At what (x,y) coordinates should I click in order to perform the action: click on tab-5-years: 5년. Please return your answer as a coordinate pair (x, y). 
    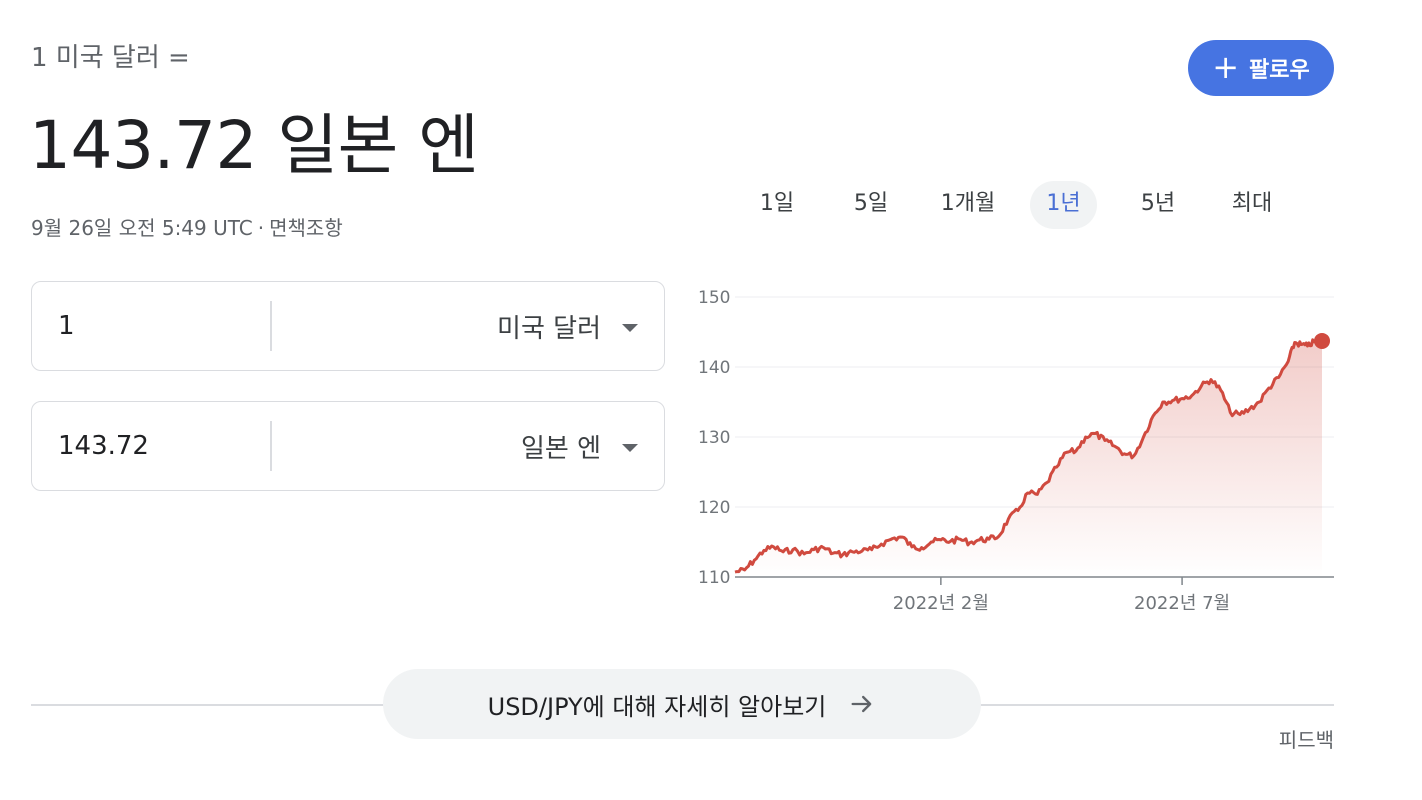
    Looking at the image, I should click on (1158, 203).